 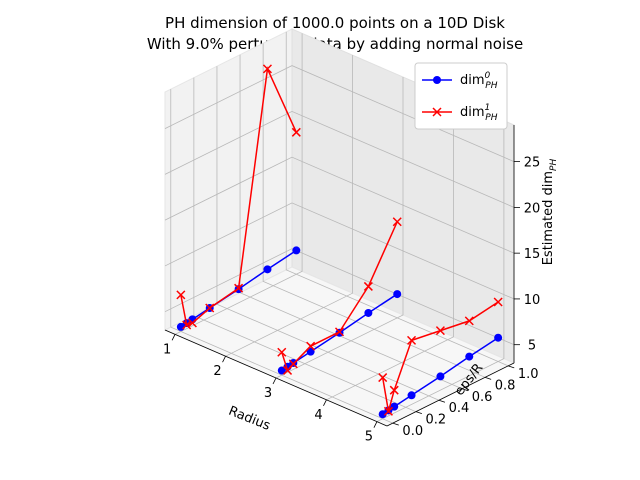 I want to click on legend-label-dim0: dim0 PH, so click(x=479, y=81).